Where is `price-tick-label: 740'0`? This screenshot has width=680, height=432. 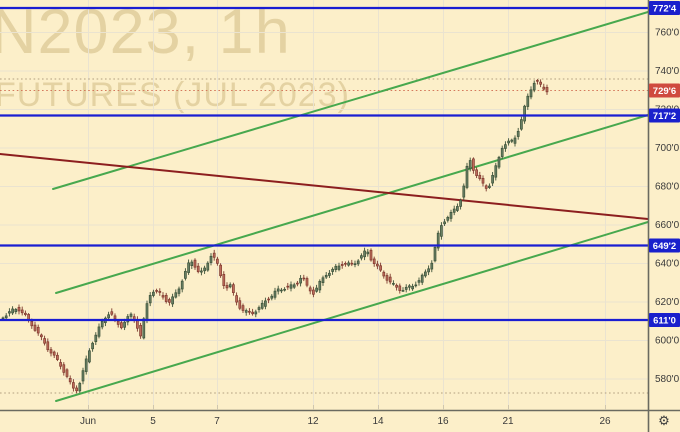 price-tick-label: 740'0 is located at coordinates (667, 71).